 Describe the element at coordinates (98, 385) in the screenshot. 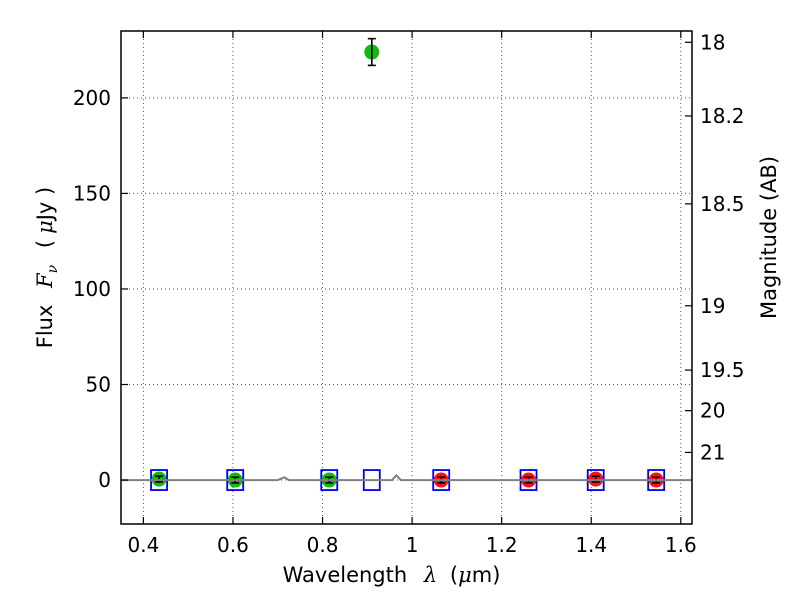

I see `y-tick-label: 50` at that location.